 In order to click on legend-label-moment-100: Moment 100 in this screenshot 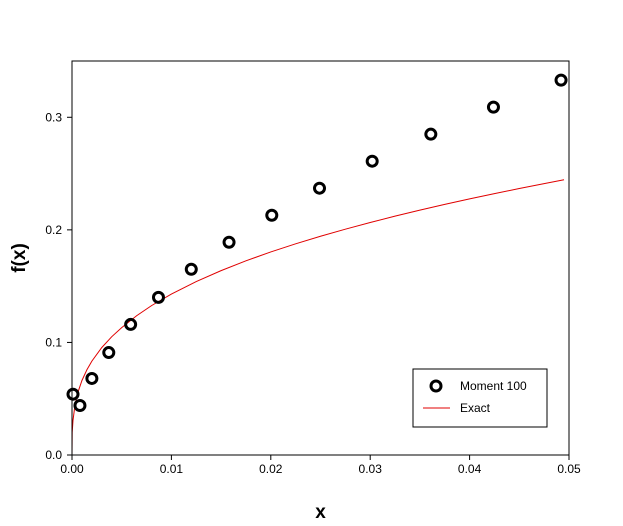, I will do `click(493, 386)`.